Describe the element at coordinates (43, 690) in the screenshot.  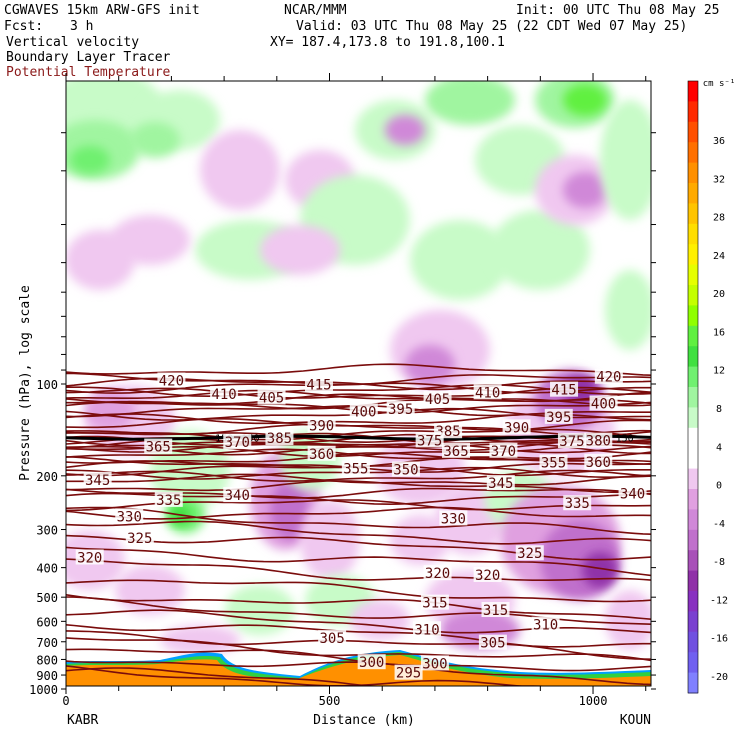
I see `y-tick-label: 1000` at that location.